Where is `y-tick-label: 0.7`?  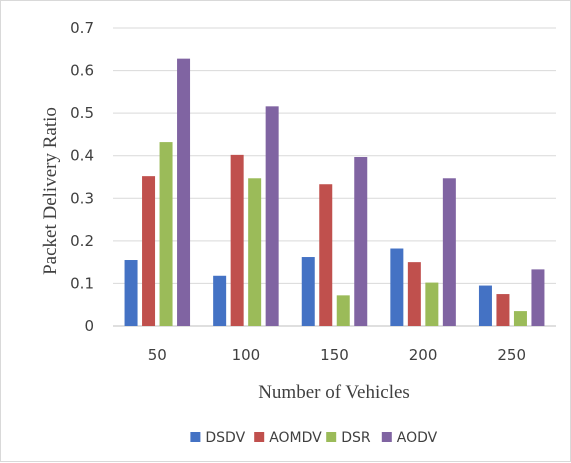
y-tick-label: 0.7 is located at coordinates (82, 28).